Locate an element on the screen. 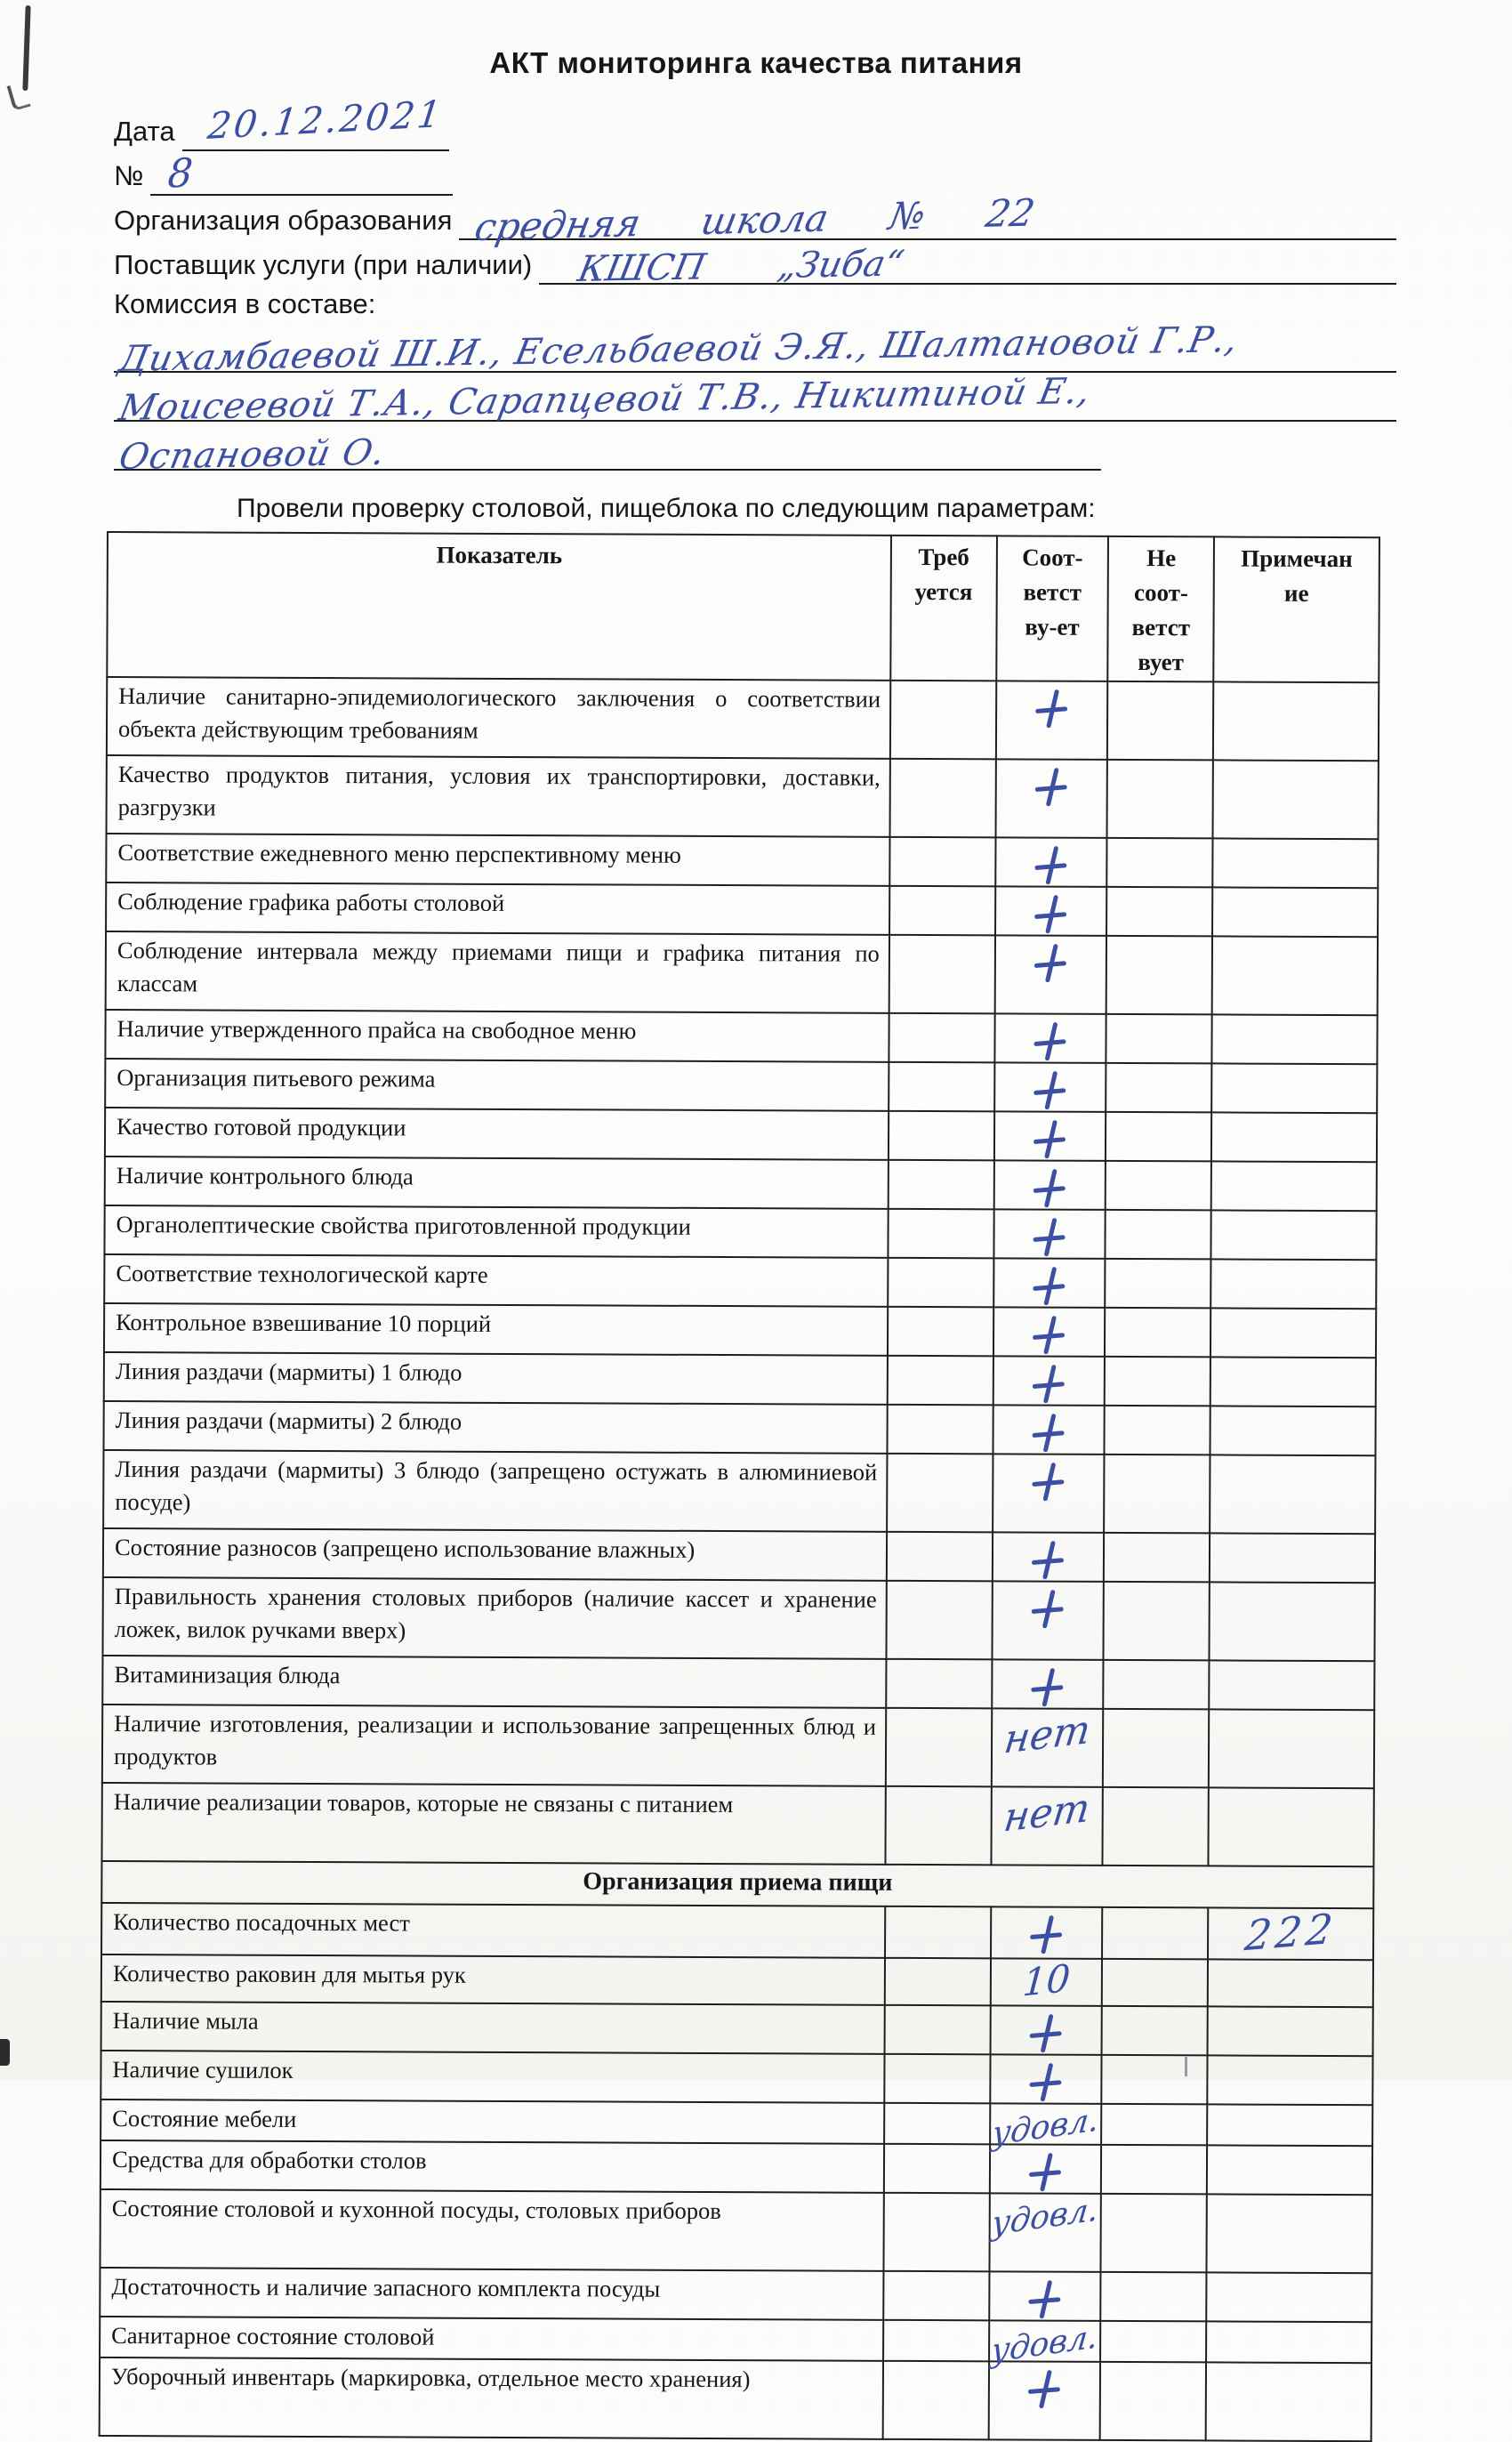 The height and width of the screenshot is (2442, 1512). indicator-cell: Состояние мебели is located at coordinates (493, 2121).